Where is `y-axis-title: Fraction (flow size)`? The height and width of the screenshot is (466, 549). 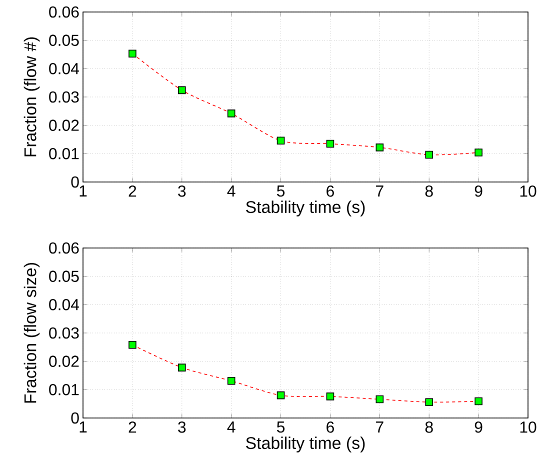 y-axis-title: Fraction (flow size) is located at coordinates (32, 333).